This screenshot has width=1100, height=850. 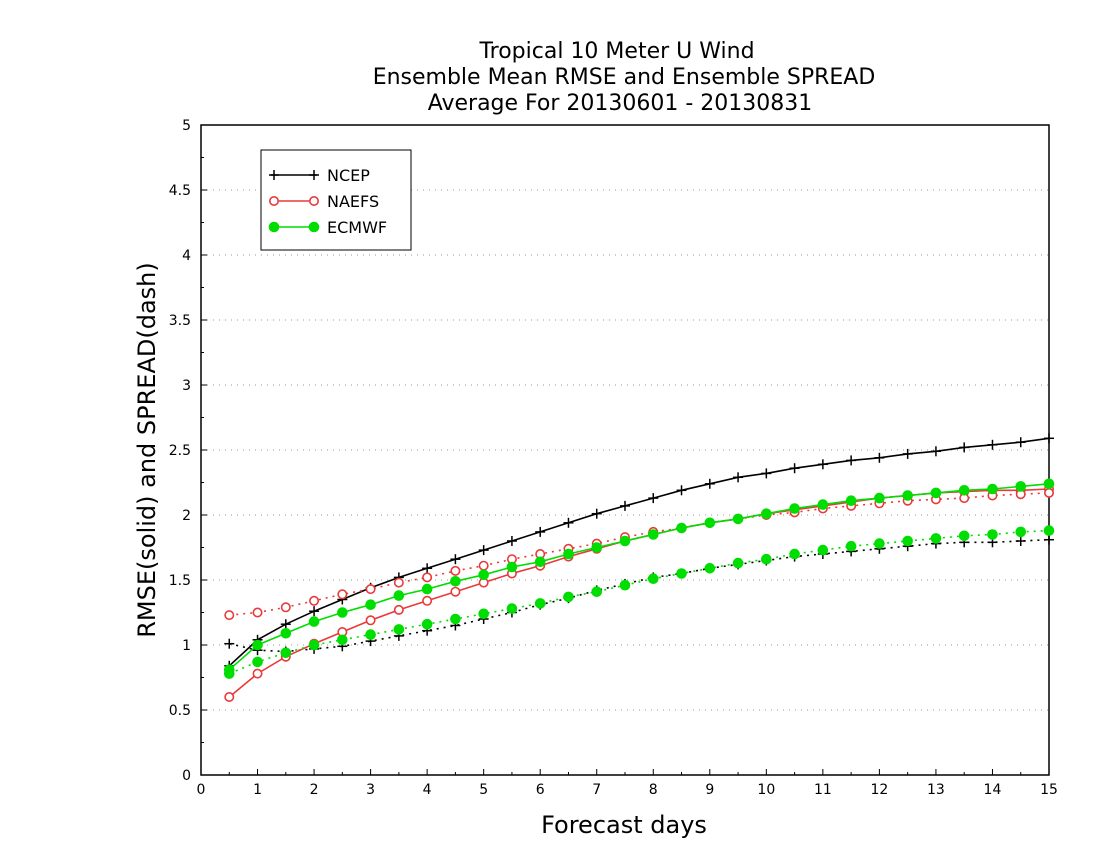 I want to click on x-tick-label-3: 3, so click(x=370, y=790).